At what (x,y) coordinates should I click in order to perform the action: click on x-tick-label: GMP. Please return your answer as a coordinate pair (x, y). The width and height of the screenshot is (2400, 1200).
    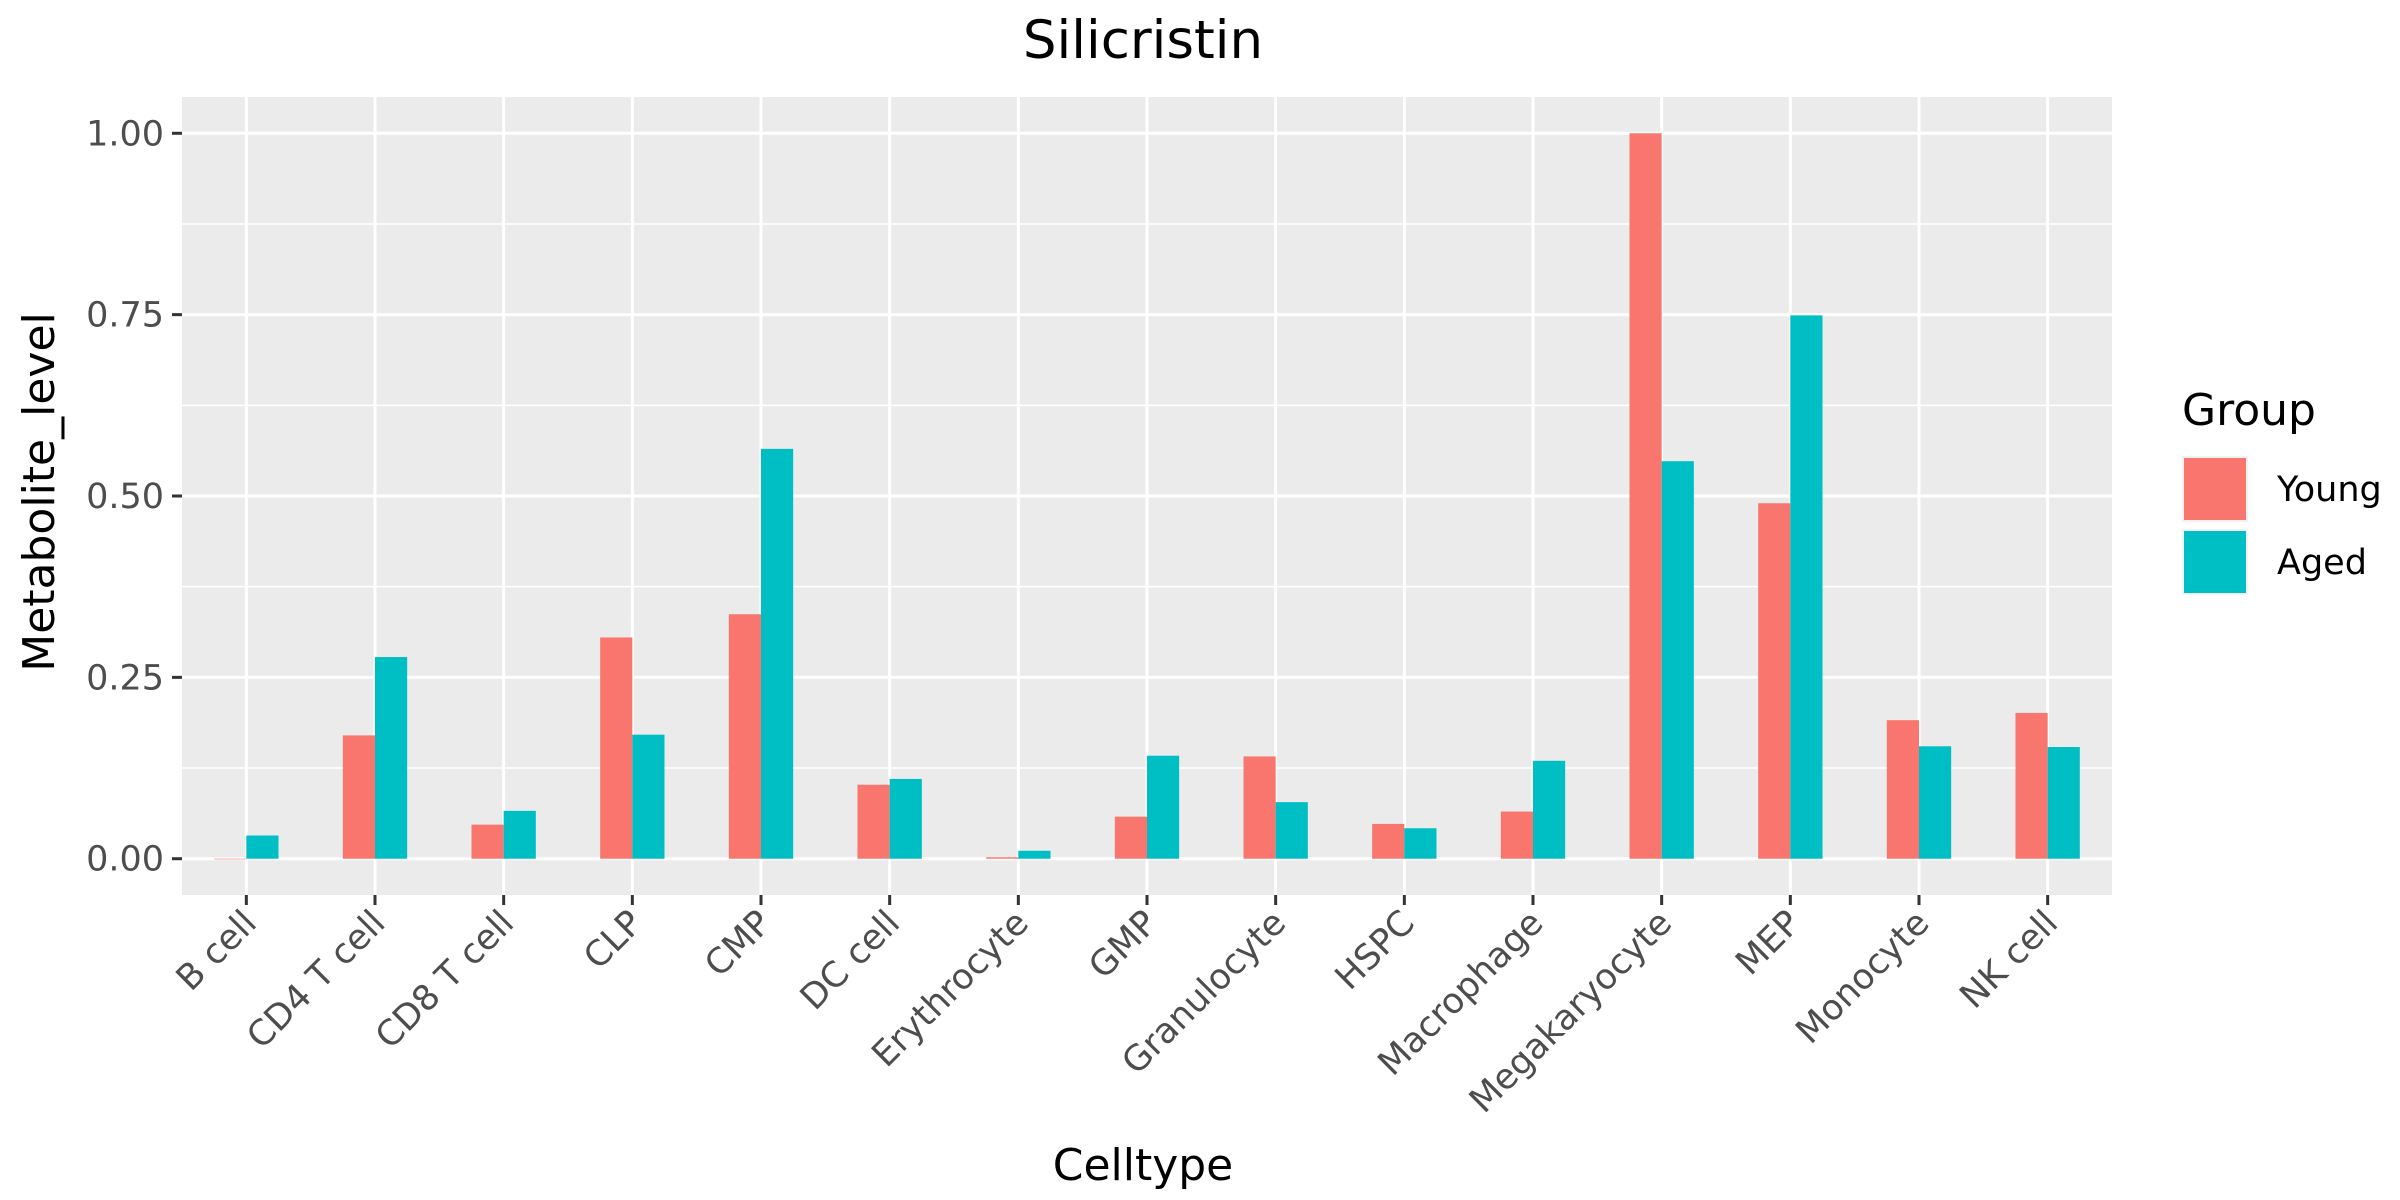
    Looking at the image, I should click on (1124, 945).